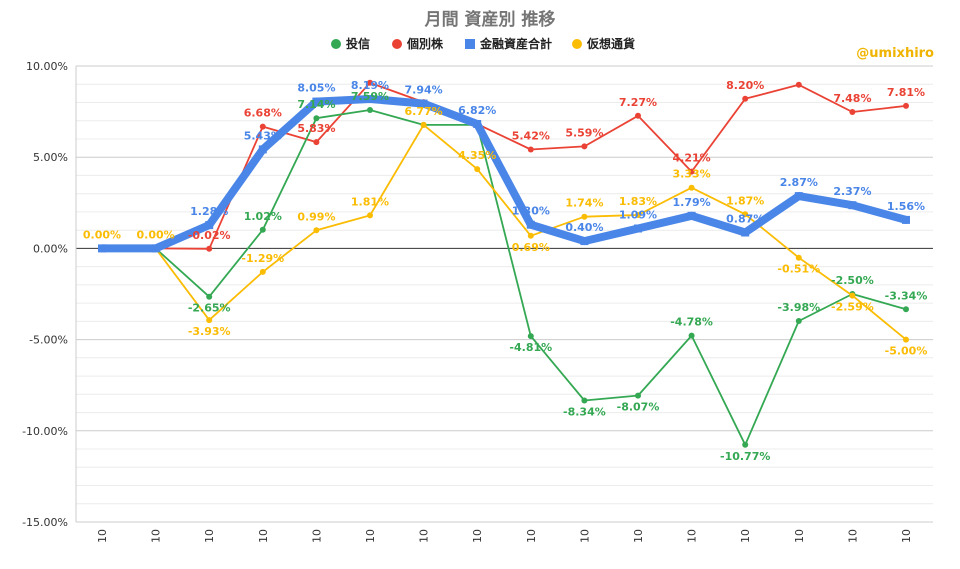 Image resolution: width=960 pixels, height=569 pixels. What do you see at coordinates (584, 227) in the screenshot?
I see `data-label: 0.40%` at bounding box center [584, 227].